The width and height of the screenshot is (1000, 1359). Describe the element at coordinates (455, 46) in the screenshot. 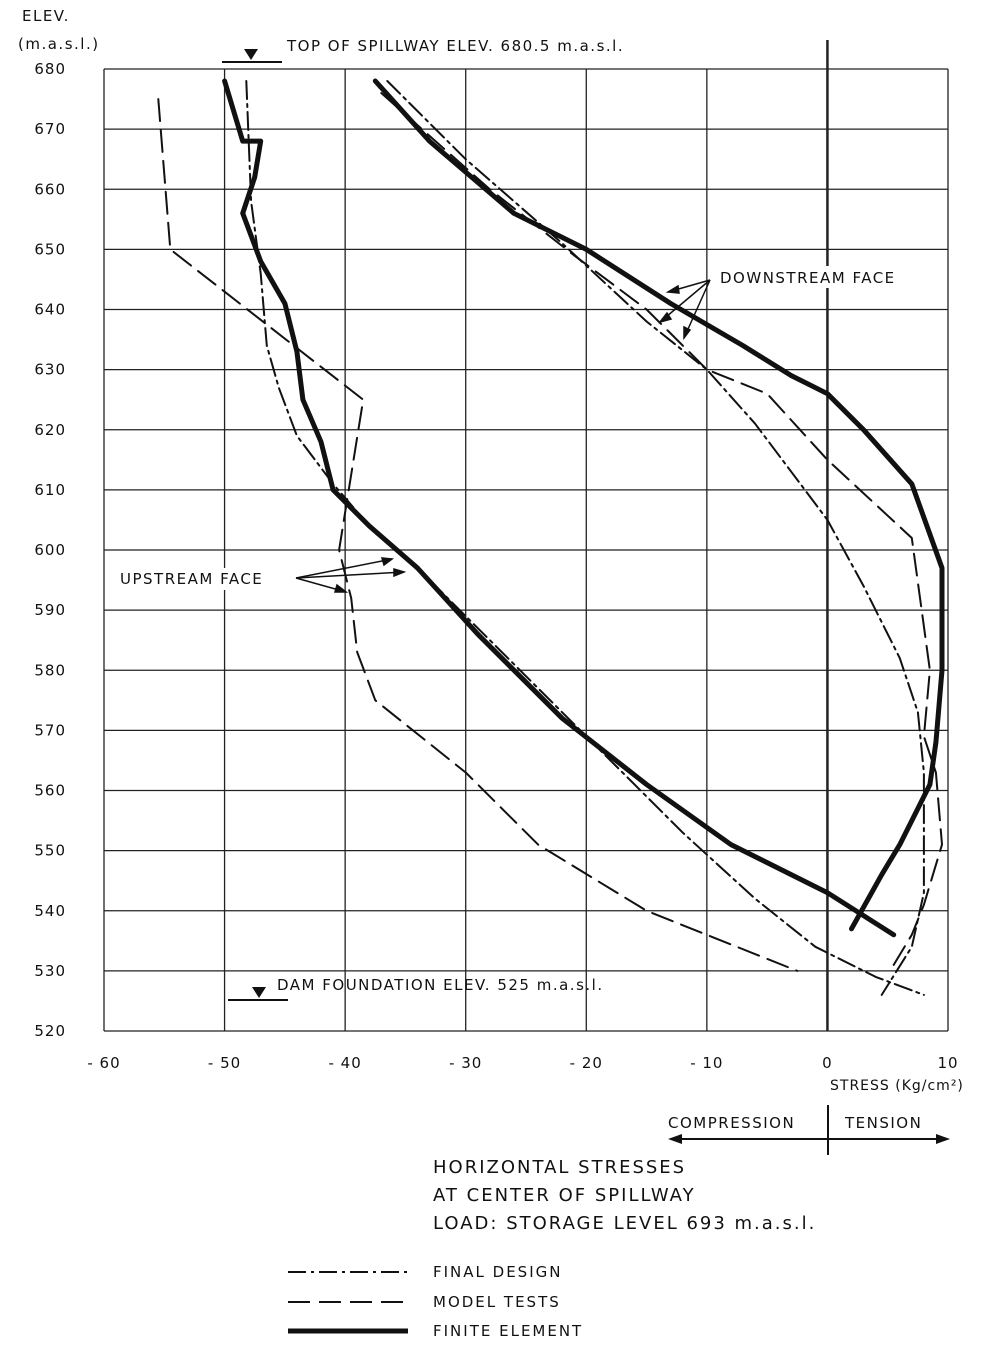

I see `top-spillway-label: TOP OF SPILLWAY ELEV. 680.5 m.a.s.l.` at that location.